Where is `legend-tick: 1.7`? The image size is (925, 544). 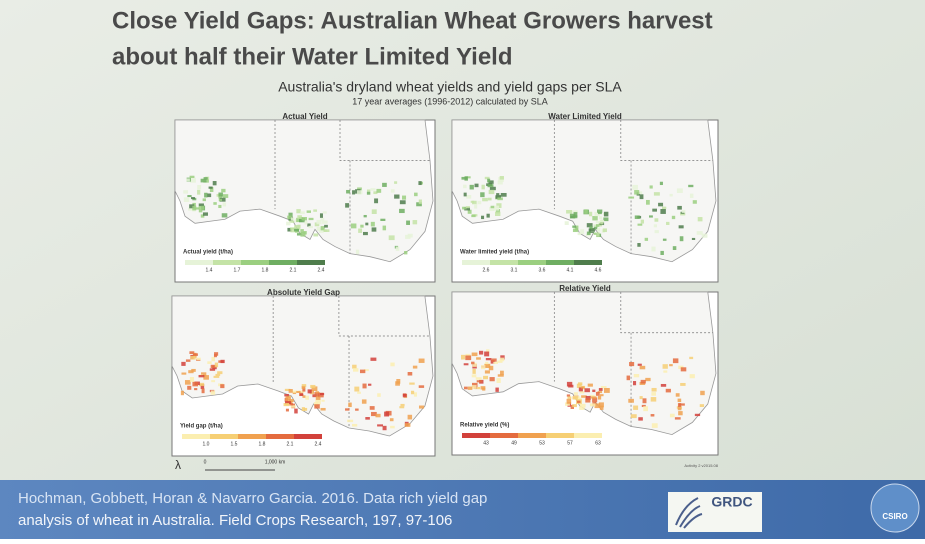 legend-tick: 1.7 is located at coordinates (237, 270).